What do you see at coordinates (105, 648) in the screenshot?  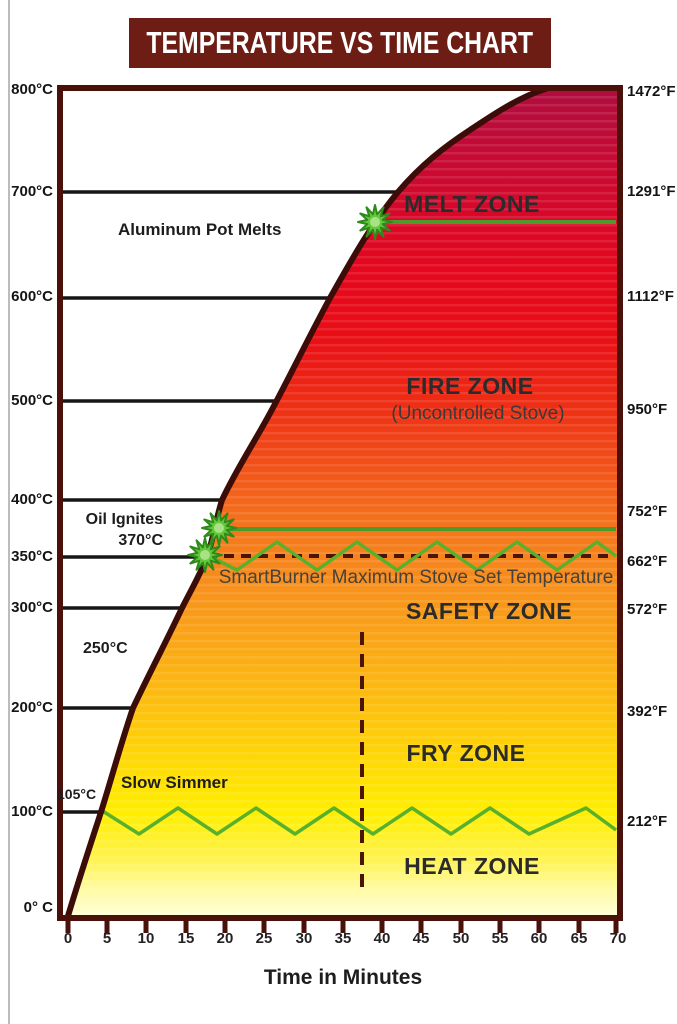 I see `annotation-250c: 250°C` at bounding box center [105, 648].